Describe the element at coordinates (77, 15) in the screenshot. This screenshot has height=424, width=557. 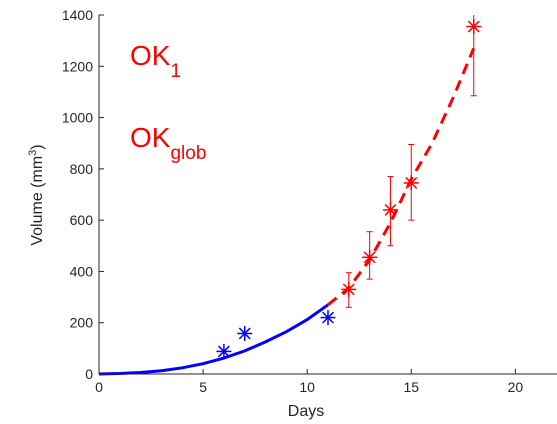
I see `y-tick-label: 1400` at that location.